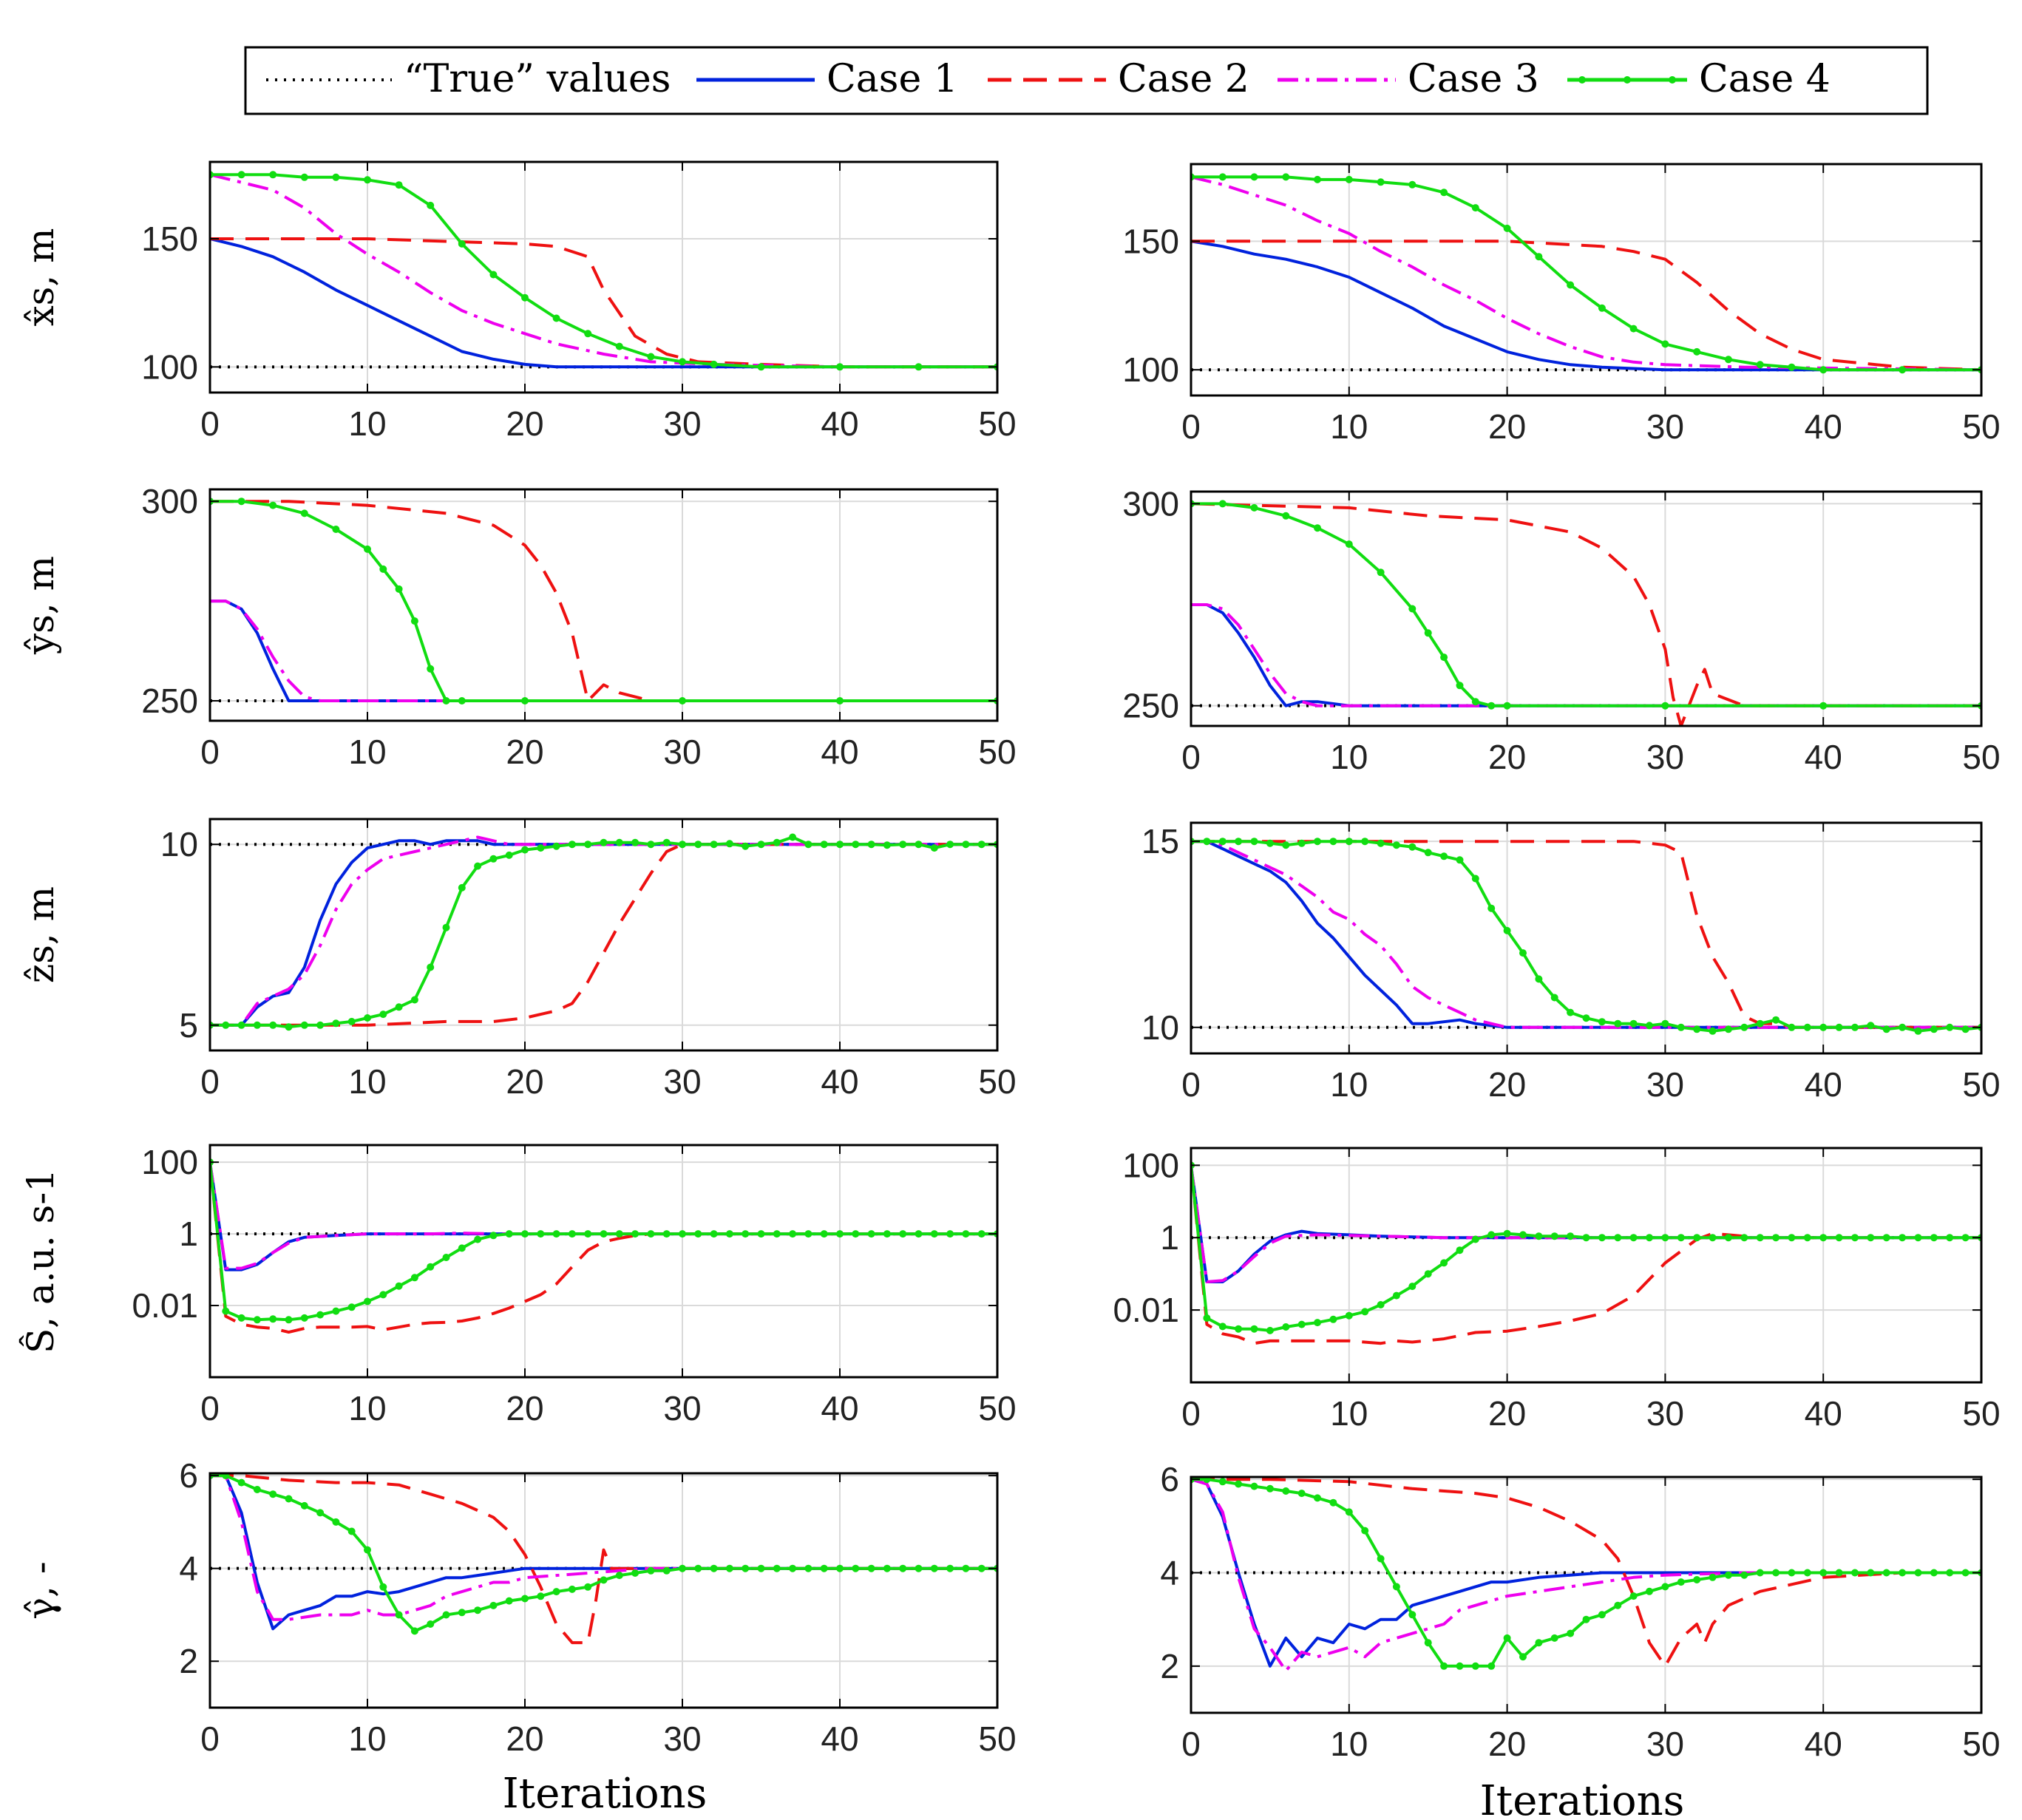 The height and width of the screenshot is (1820, 2022). Describe the element at coordinates (1473, 79) in the screenshot. I see `legend-label-case-3: Case 3` at that location.